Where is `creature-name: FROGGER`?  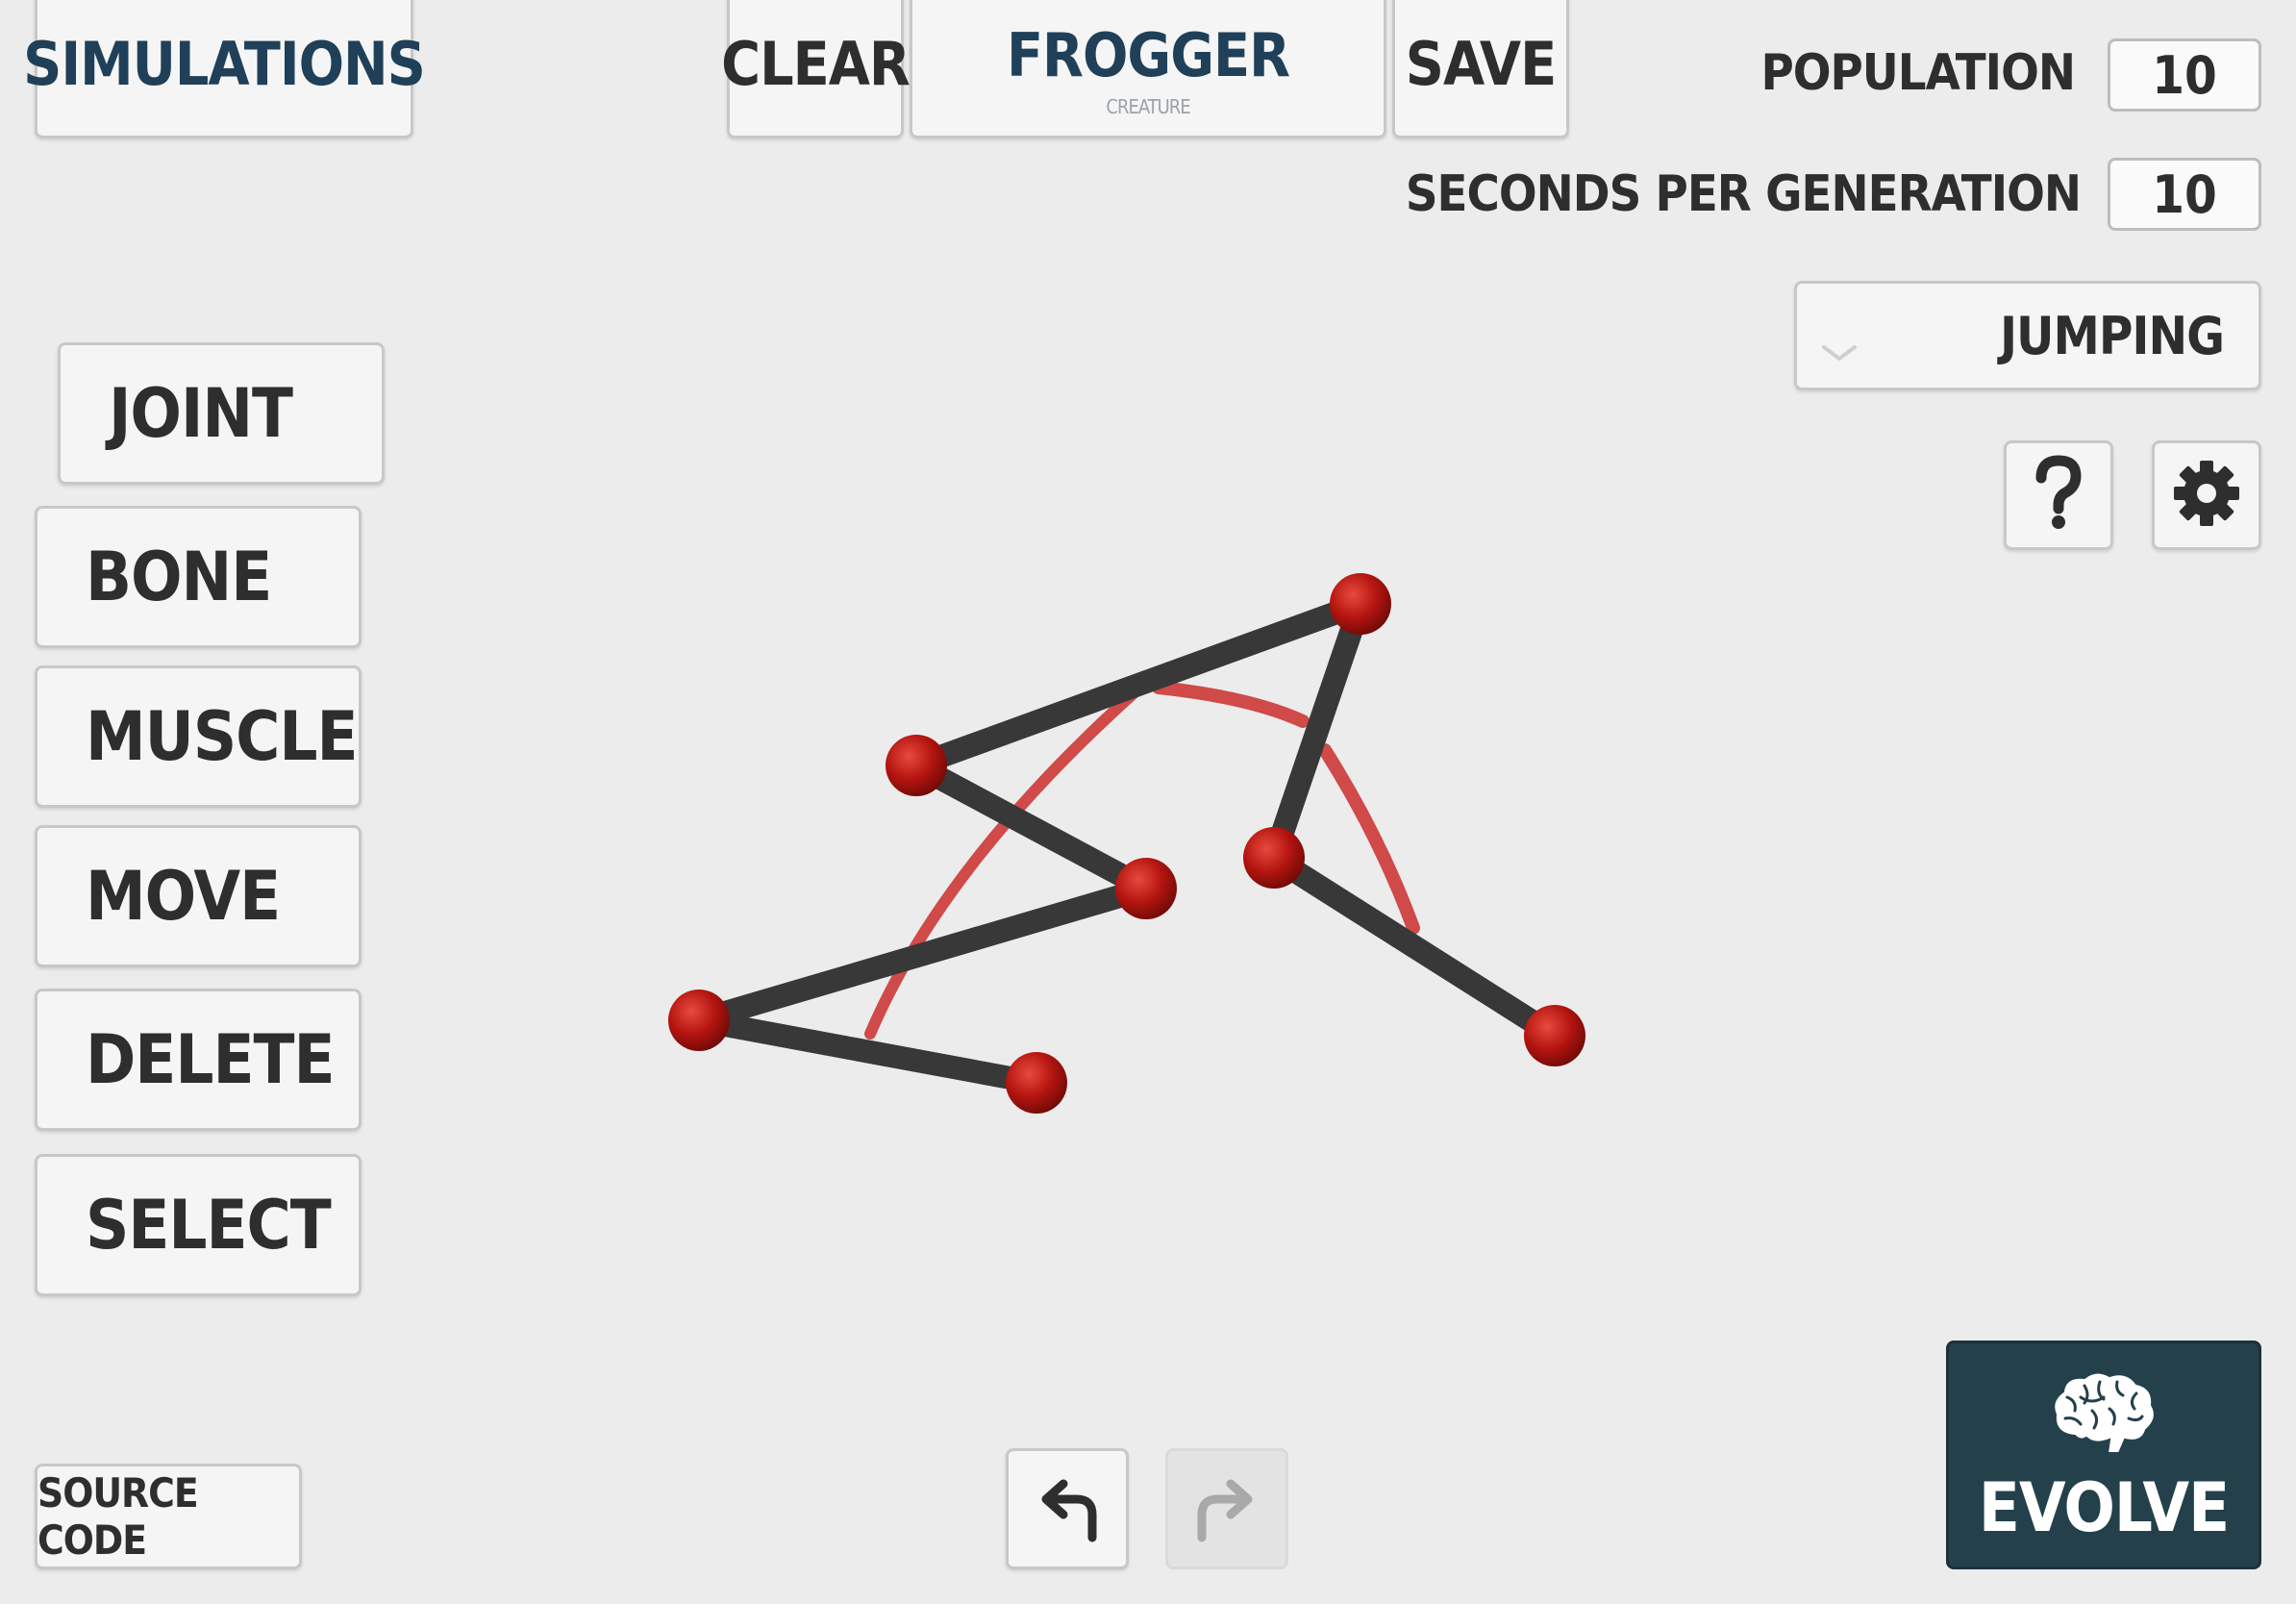 creature-name: FROGGER is located at coordinates (1148, 55).